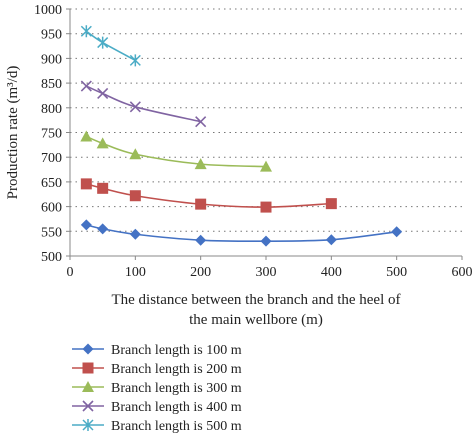 The width and height of the screenshot is (474, 435). What do you see at coordinates (256, 320) in the screenshot?
I see `x-axis-label-line2: the main wellbore (m)` at bounding box center [256, 320].